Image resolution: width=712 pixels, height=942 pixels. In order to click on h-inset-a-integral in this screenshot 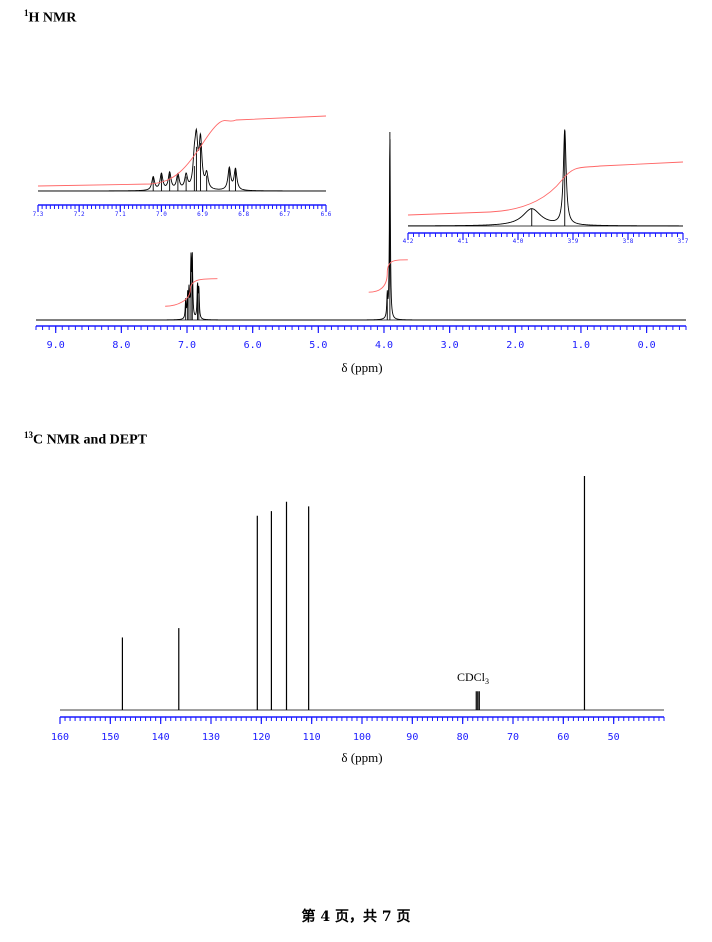, I will do `click(182, 151)`.